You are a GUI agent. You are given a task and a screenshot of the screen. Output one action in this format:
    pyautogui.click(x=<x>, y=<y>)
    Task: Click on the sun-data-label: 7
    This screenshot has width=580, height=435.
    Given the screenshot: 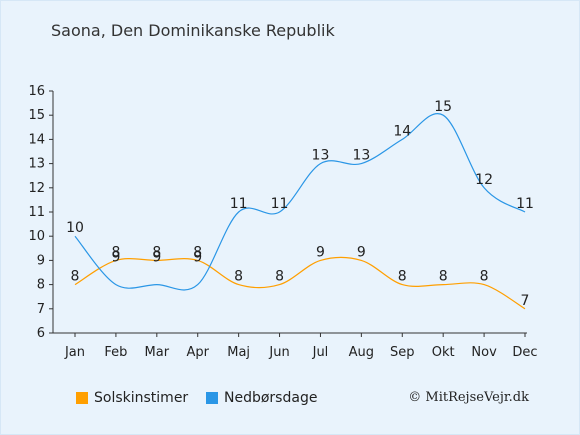 What is the action you would take?
    pyautogui.click(x=525, y=301)
    